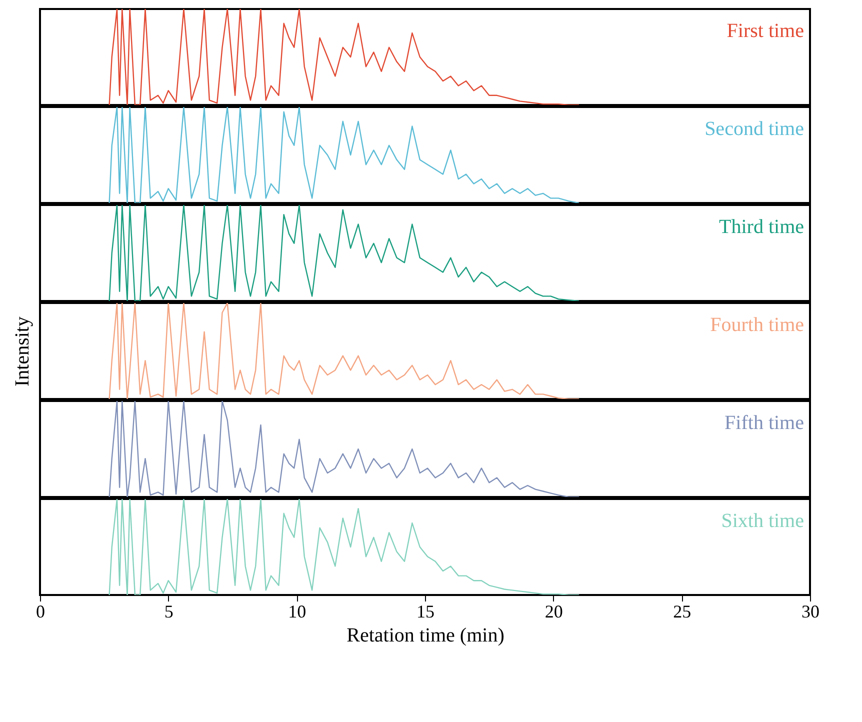  Describe the element at coordinates (811, 612) in the screenshot. I see `x-tick-label: 30` at that location.